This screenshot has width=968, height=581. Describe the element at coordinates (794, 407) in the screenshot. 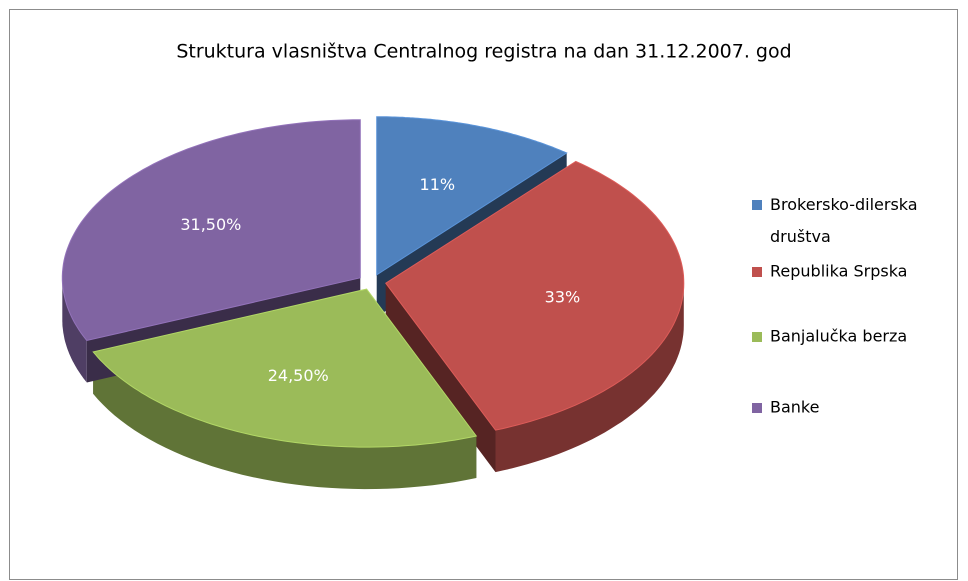

I see `legend-label: Banke` at that location.